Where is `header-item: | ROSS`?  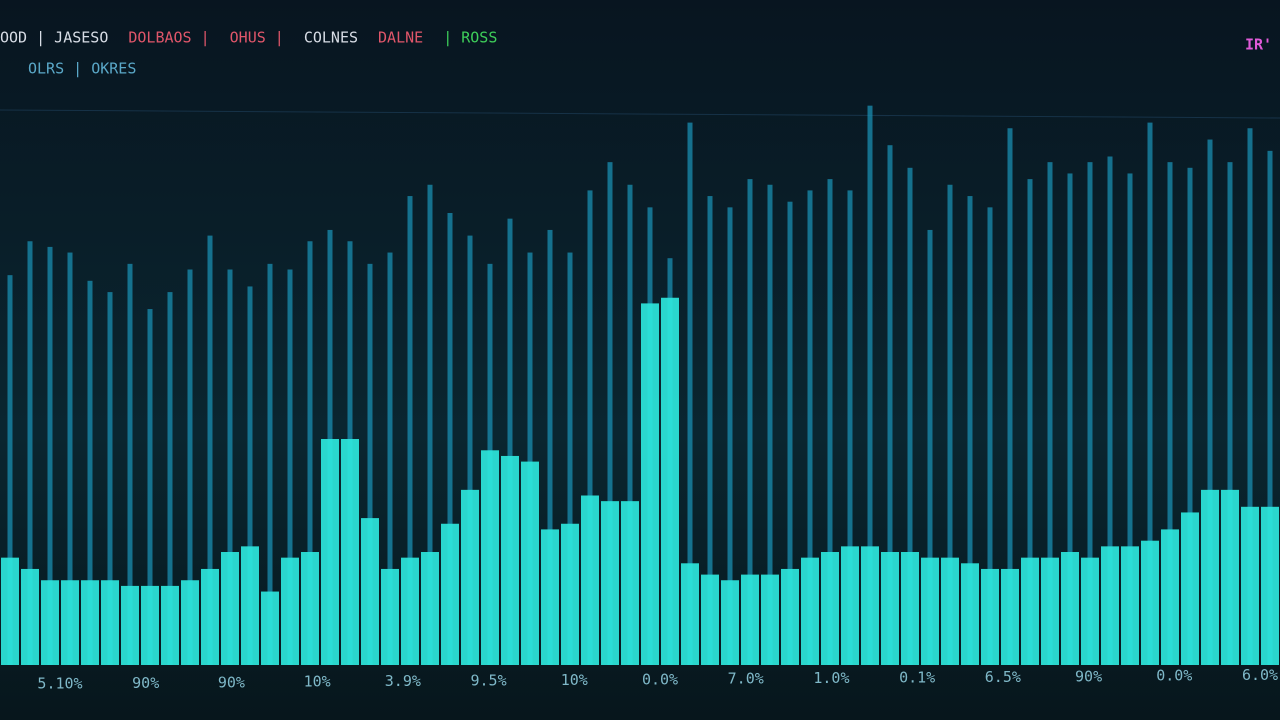 header-item: | ROSS is located at coordinates (470, 38).